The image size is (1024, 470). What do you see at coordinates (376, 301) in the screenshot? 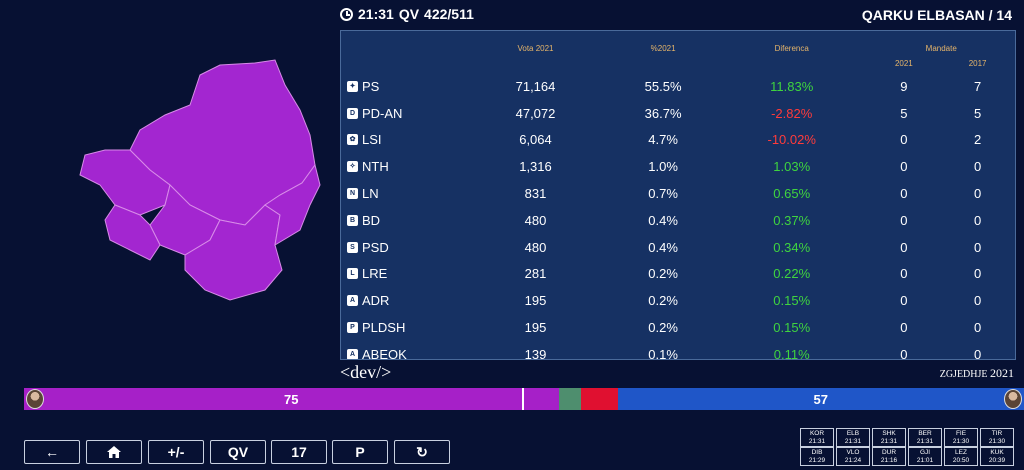
I see `party-name: ADR` at bounding box center [376, 301].